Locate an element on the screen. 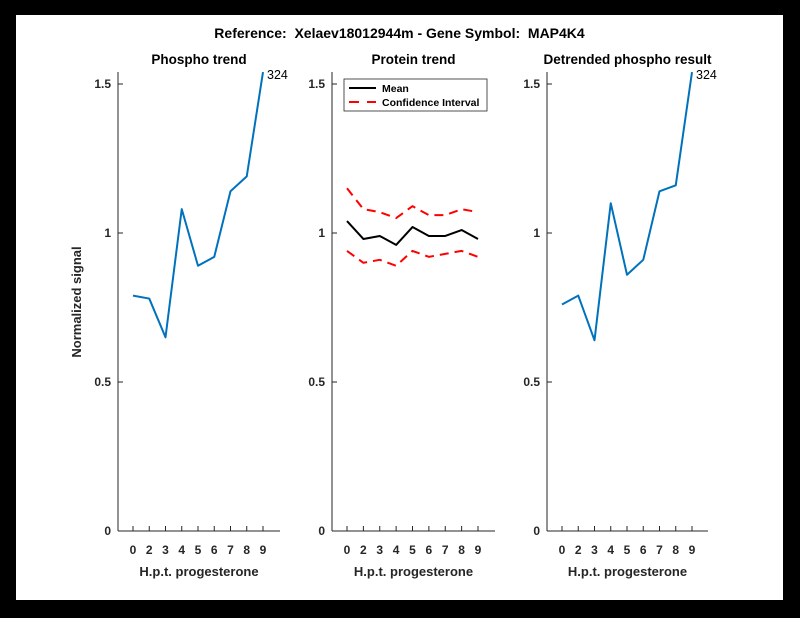 This screenshot has width=800, height=618. subplot-title-protein: Protein trend is located at coordinates (413, 59).